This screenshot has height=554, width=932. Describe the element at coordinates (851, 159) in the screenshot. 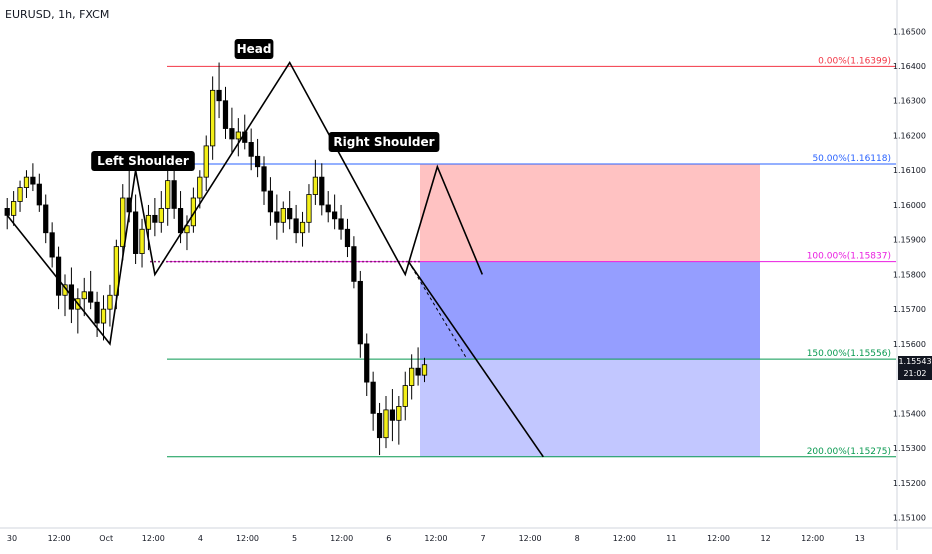

I see `fib-level-label: 50.00%(1.16118)` at that location.